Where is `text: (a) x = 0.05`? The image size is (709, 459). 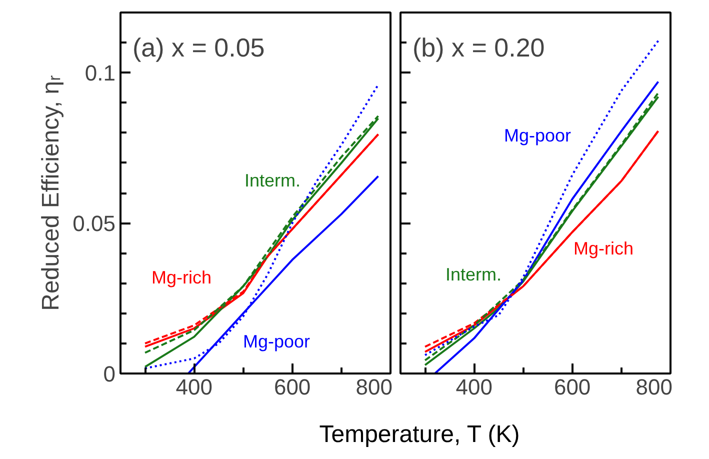 text: (a) x = 0.05 is located at coordinates (198, 47).